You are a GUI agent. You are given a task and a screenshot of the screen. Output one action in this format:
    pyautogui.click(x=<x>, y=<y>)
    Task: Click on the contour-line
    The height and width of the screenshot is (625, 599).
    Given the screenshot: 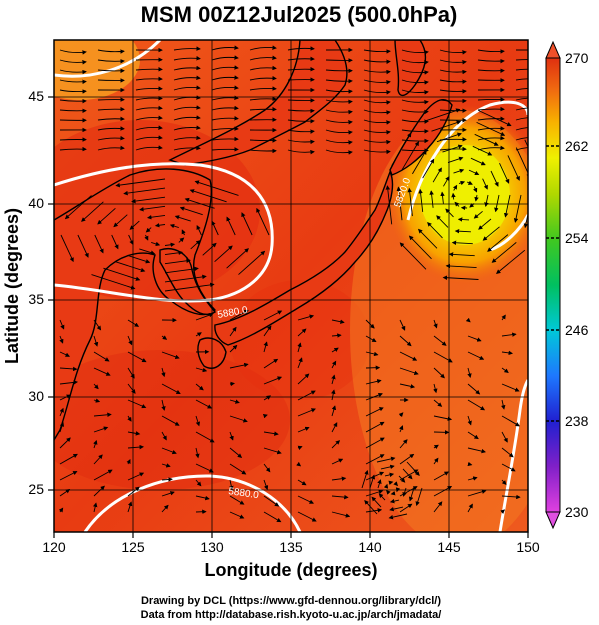 What is the action you would take?
    pyautogui.click(x=508, y=233)
    